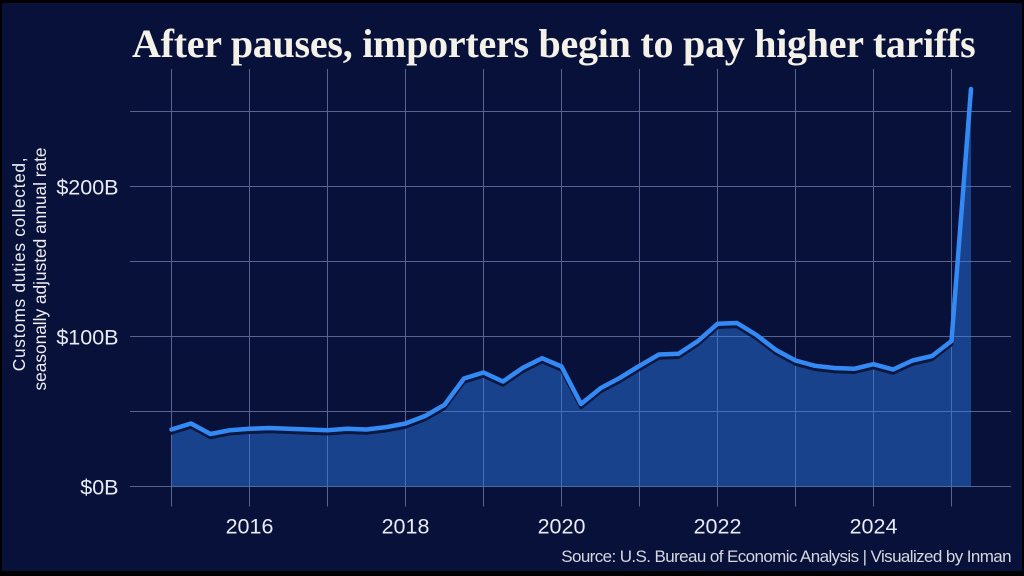  I want to click on svg-text: 2022, so click(718, 527).